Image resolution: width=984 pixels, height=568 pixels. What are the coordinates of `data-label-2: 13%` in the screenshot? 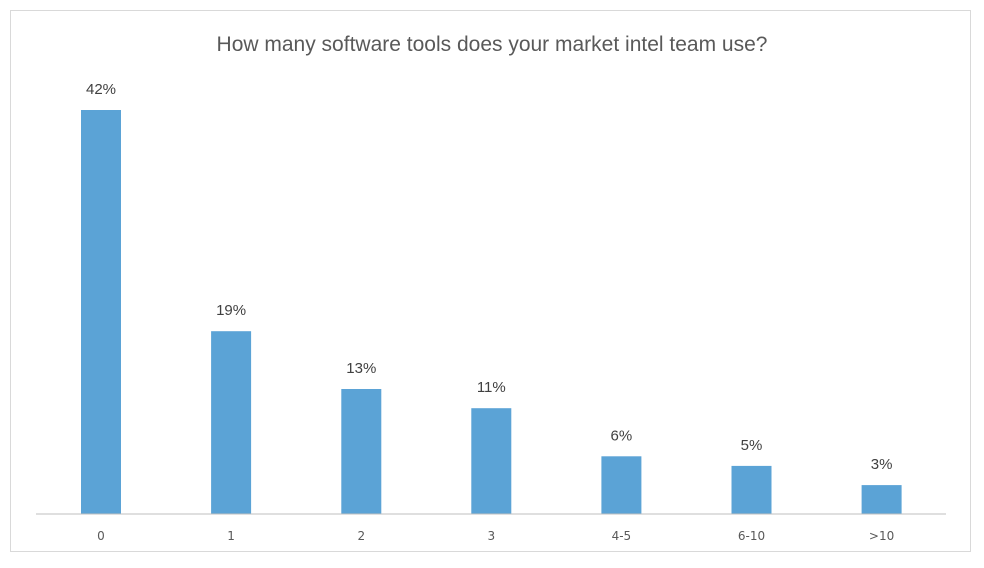 It's located at (361, 368).